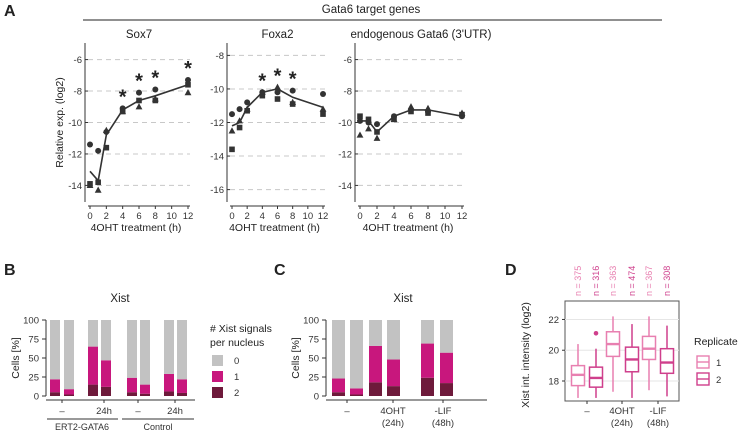 The height and width of the screenshot is (432, 742). What do you see at coordinates (622, 417) in the screenshot?
I see `x-group-label: 4OHT (24h)` at bounding box center [622, 417].